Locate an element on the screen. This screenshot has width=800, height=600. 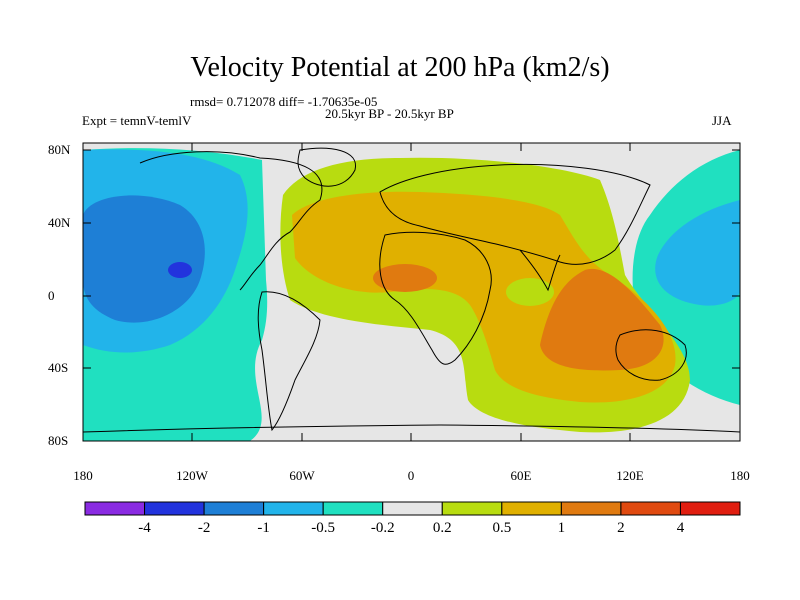
colorbar-label: 0.2 is located at coordinates (442, 528).